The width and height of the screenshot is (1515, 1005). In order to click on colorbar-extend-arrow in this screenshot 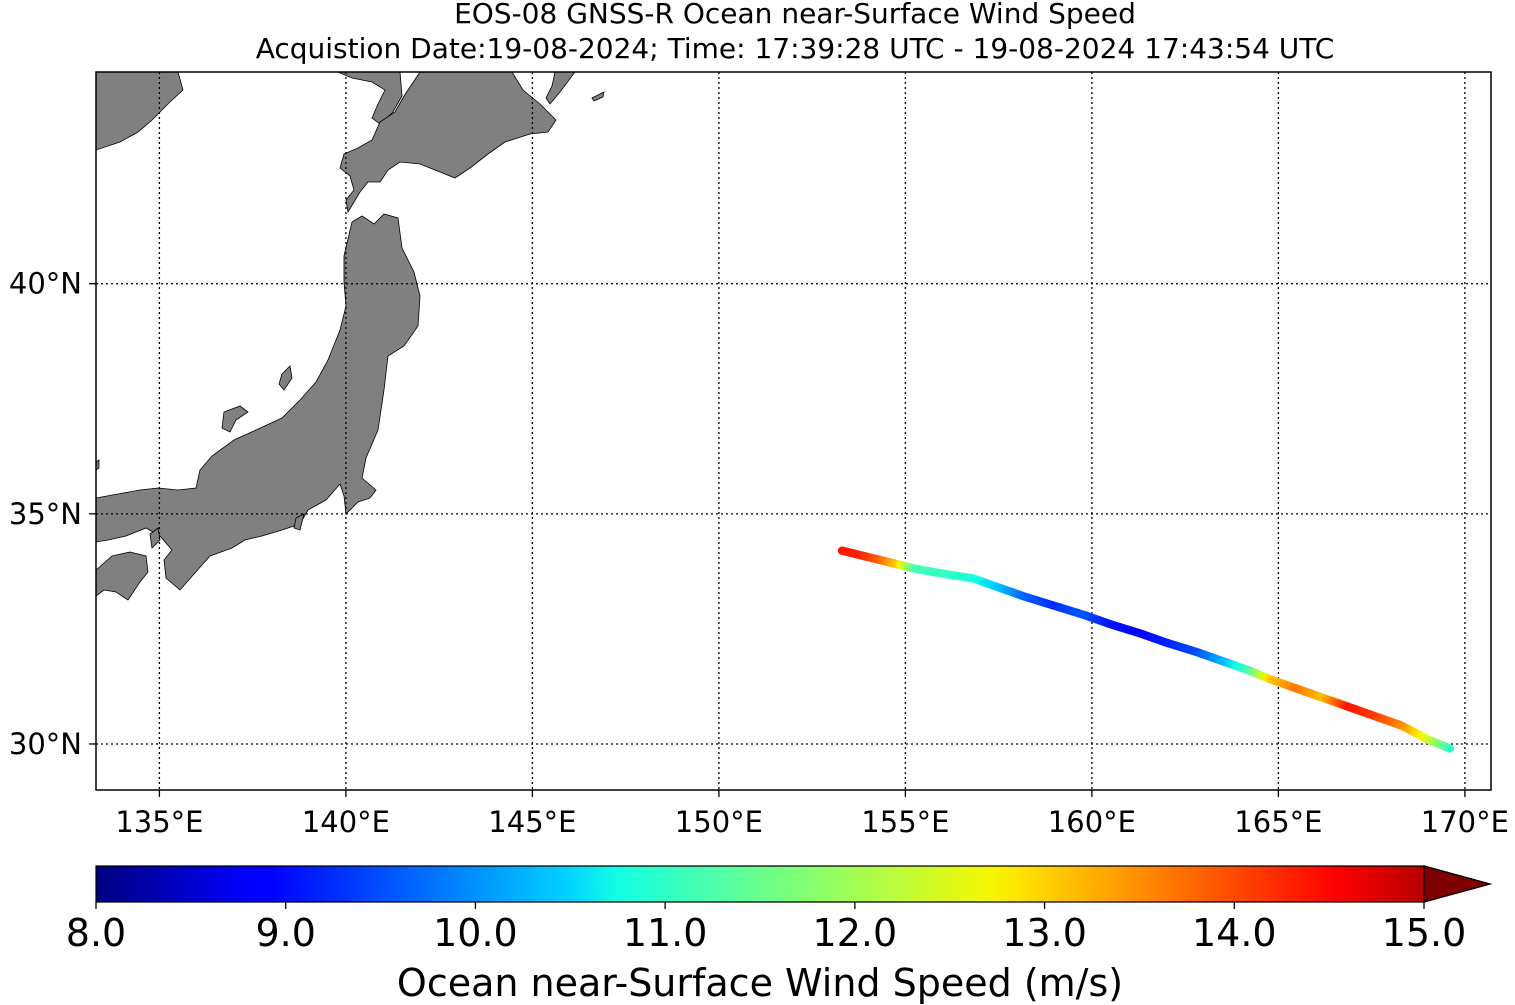, I will do `click(1458, 884)`.